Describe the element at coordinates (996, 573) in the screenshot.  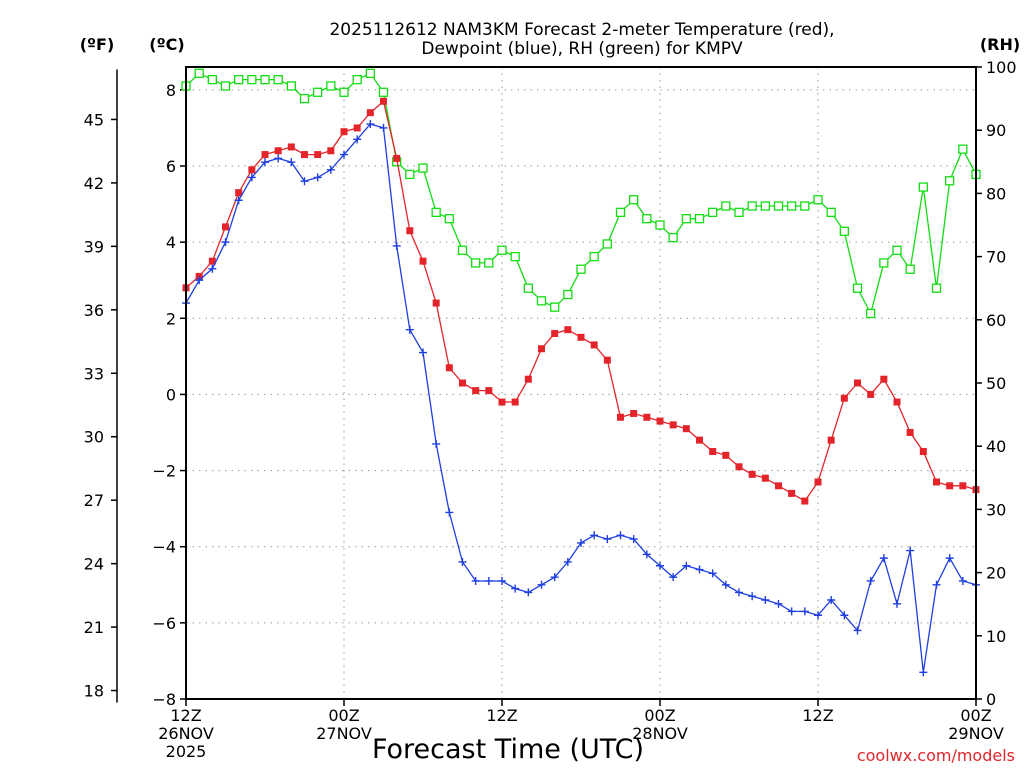
I see `rh-tick-label: 20` at that location.